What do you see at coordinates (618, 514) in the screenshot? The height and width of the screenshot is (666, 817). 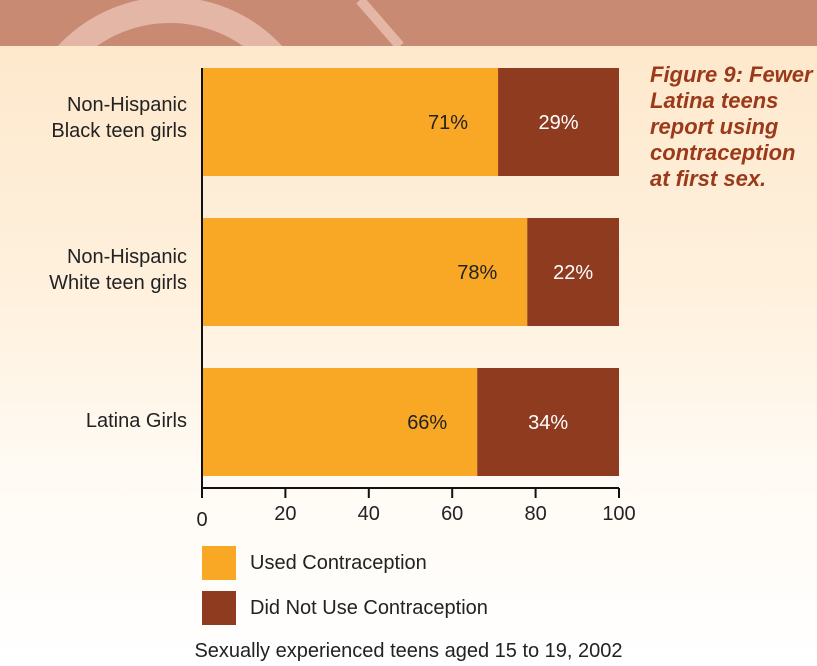 I see `x-tick-label-100: 100` at bounding box center [618, 514].